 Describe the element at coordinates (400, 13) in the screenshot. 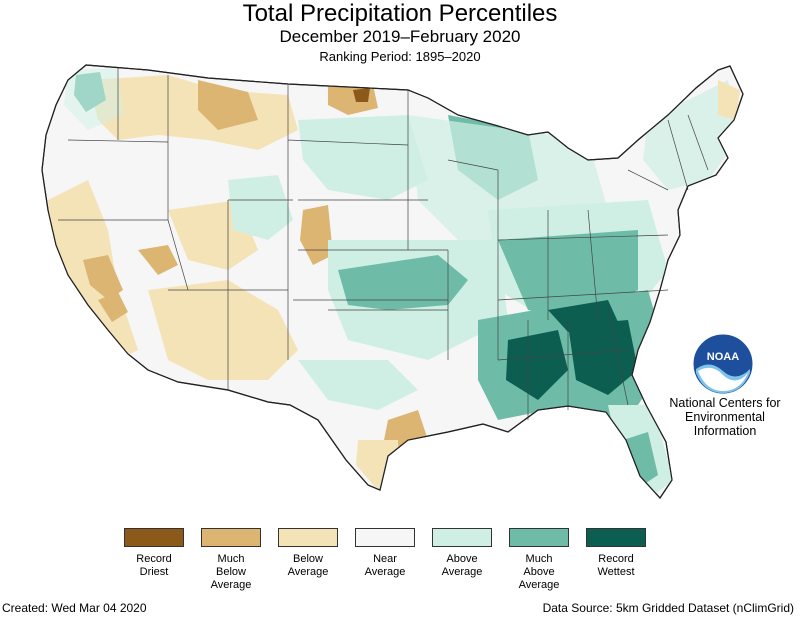

I see `map-title: Total Precipitation Percentiles` at that location.